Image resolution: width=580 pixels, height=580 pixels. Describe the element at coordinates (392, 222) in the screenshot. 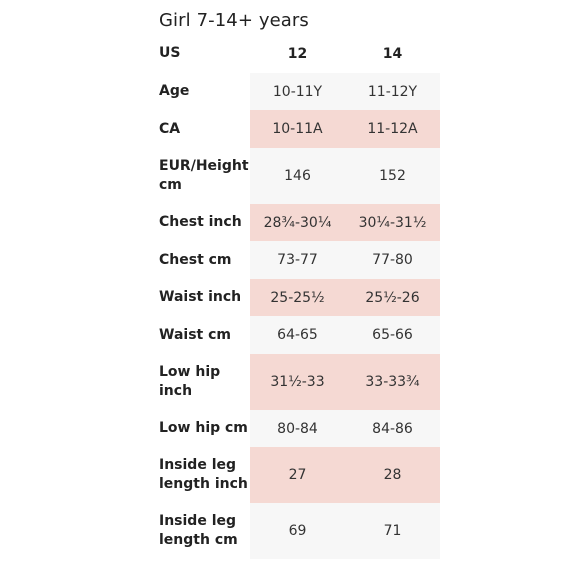

I see `row-value-14: 30¼-31½` at that location.